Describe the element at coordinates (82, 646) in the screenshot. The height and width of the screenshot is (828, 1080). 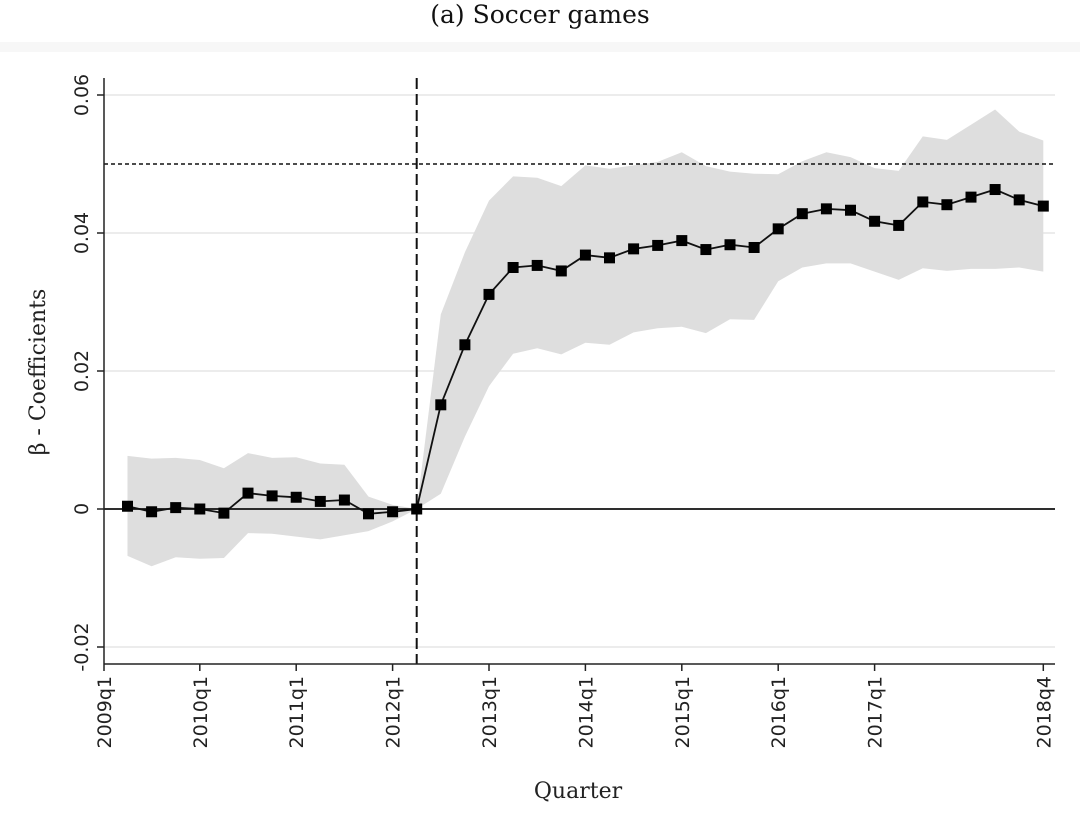
I see `y-tick-label-0: -0.02` at that location.